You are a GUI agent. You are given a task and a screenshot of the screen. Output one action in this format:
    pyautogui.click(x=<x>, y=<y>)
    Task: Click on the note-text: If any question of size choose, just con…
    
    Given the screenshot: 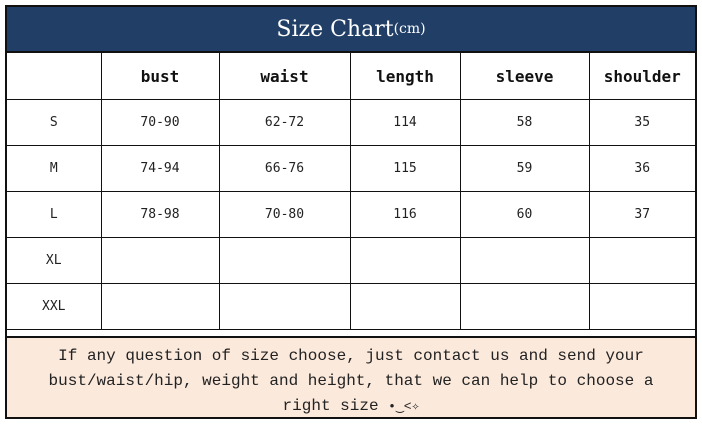 What is the action you would take?
    pyautogui.click(x=351, y=381)
    